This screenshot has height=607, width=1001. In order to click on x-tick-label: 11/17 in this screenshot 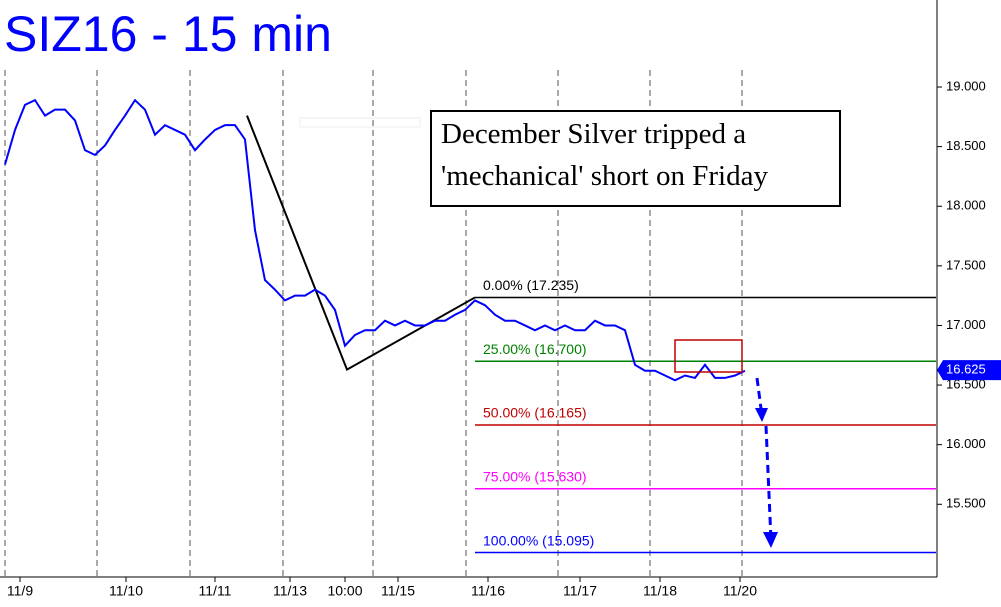, I will do `click(580, 591)`.